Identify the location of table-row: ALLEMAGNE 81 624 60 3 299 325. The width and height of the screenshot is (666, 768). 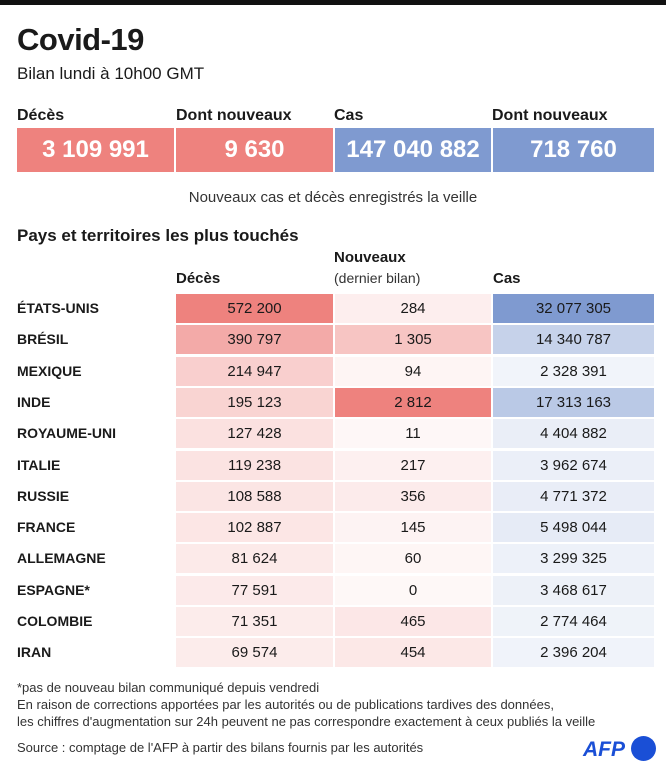
(333, 559).